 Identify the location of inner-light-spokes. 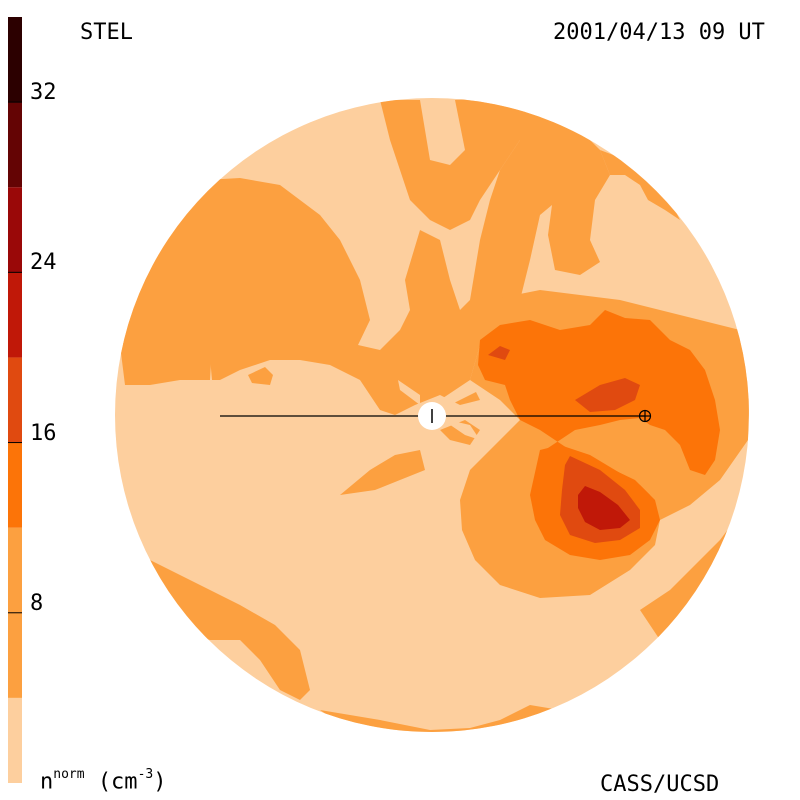
(439, 421).